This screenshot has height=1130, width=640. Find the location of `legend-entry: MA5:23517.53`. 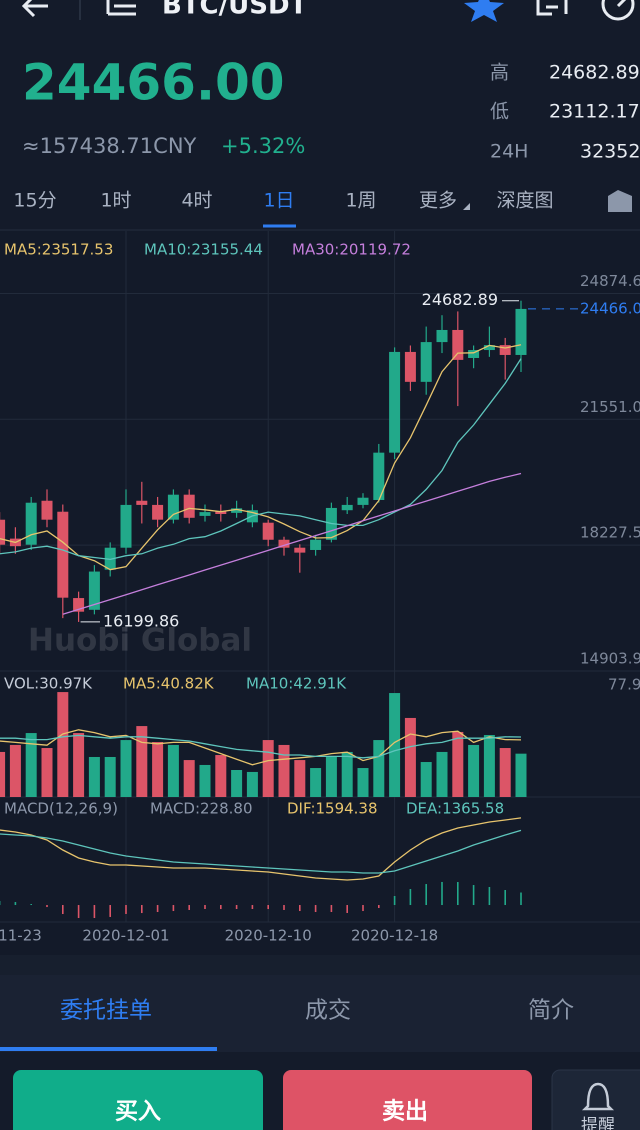

legend-entry: MA5:23517.53 is located at coordinates (58, 250).